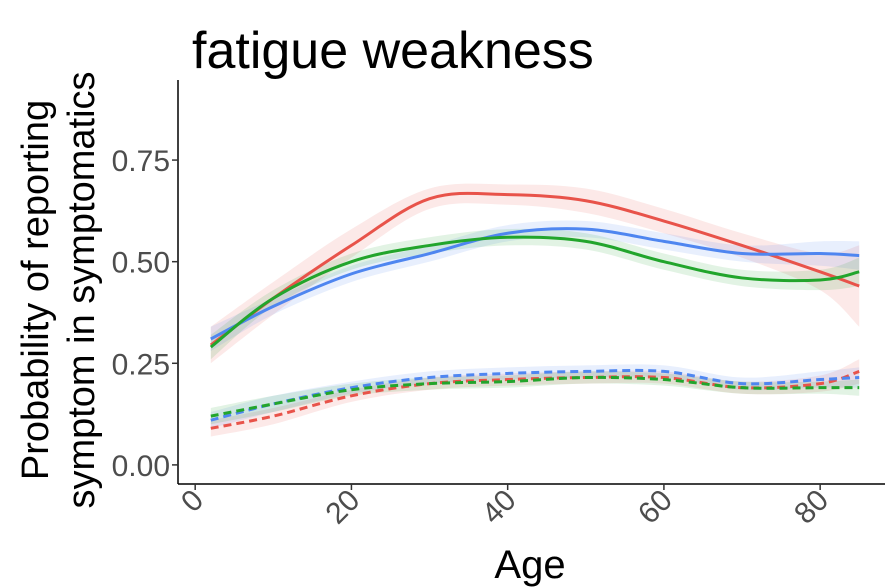  I want to click on x-tick-label: 60, so click(655, 507).